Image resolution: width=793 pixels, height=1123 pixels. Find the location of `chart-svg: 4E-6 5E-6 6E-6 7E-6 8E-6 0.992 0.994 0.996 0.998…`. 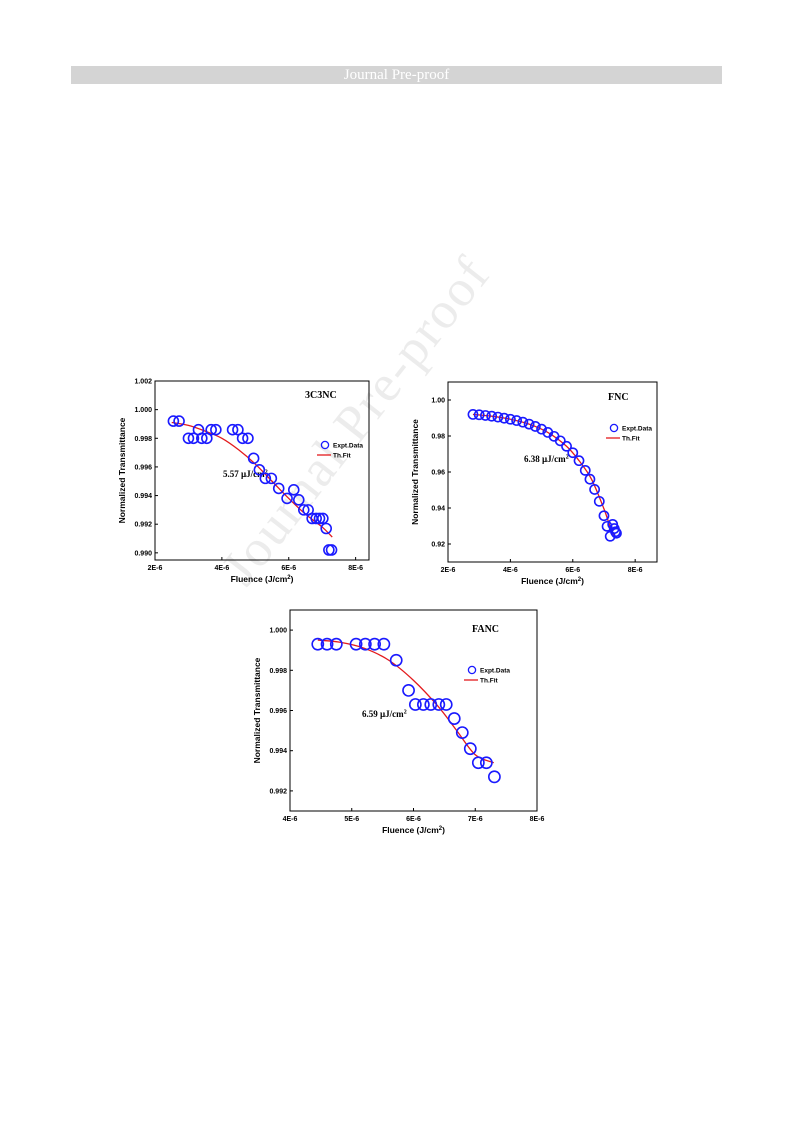

chart-svg: 4E-6 5E-6 6E-6 7E-6 8E-6 0.992 0.994 0.996 0.998… is located at coordinates (398, 722).